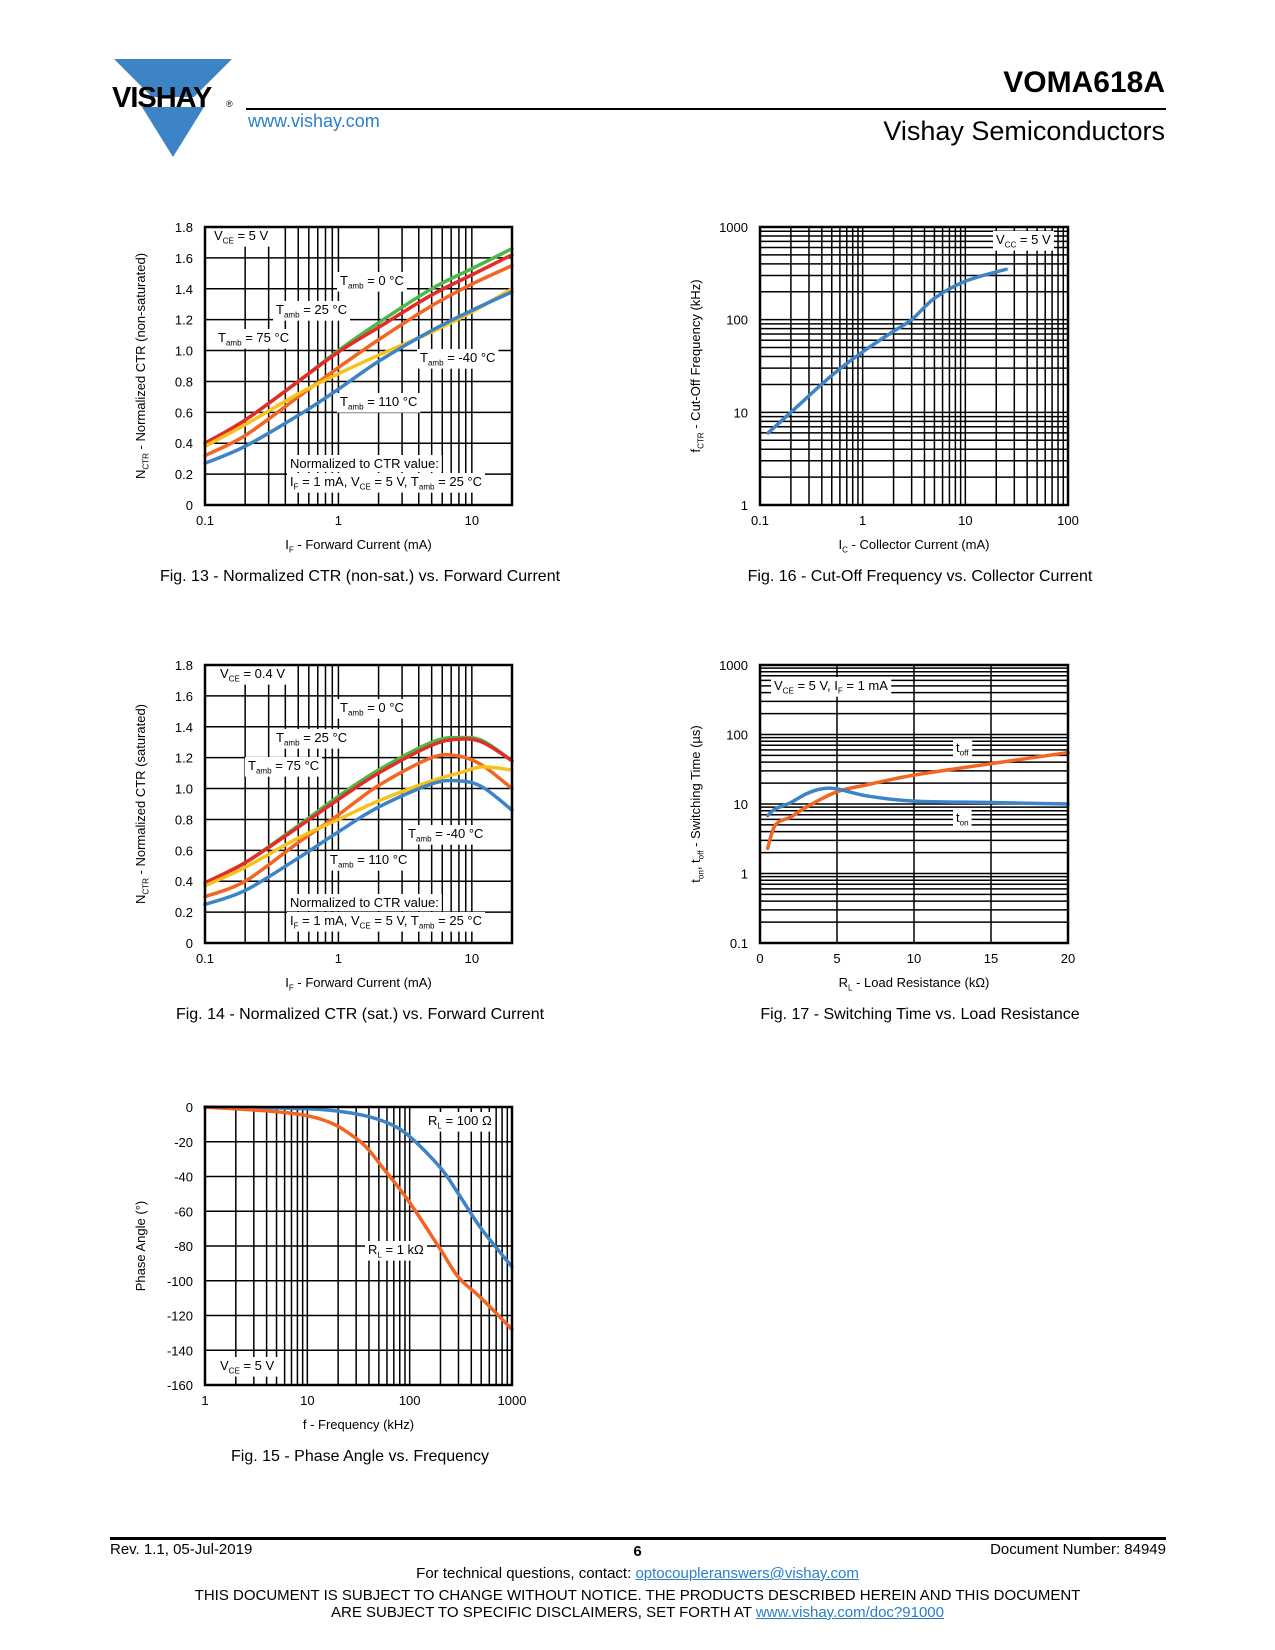 The height and width of the screenshot is (1650, 1275). I want to click on fig15-grid, so click(358, 1246).